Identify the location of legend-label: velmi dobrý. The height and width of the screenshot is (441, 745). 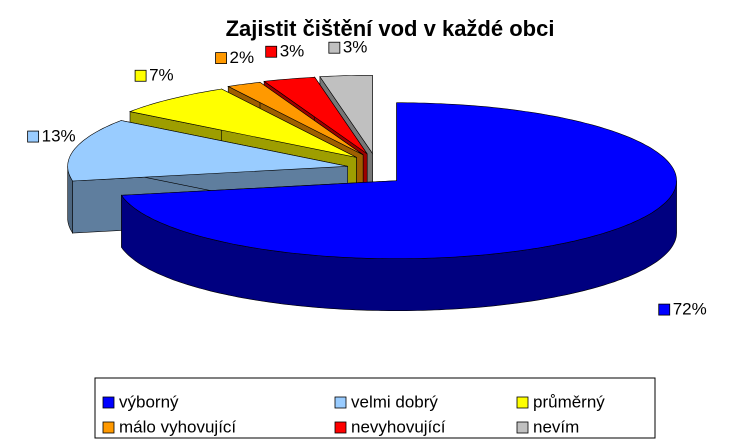
(394, 401).